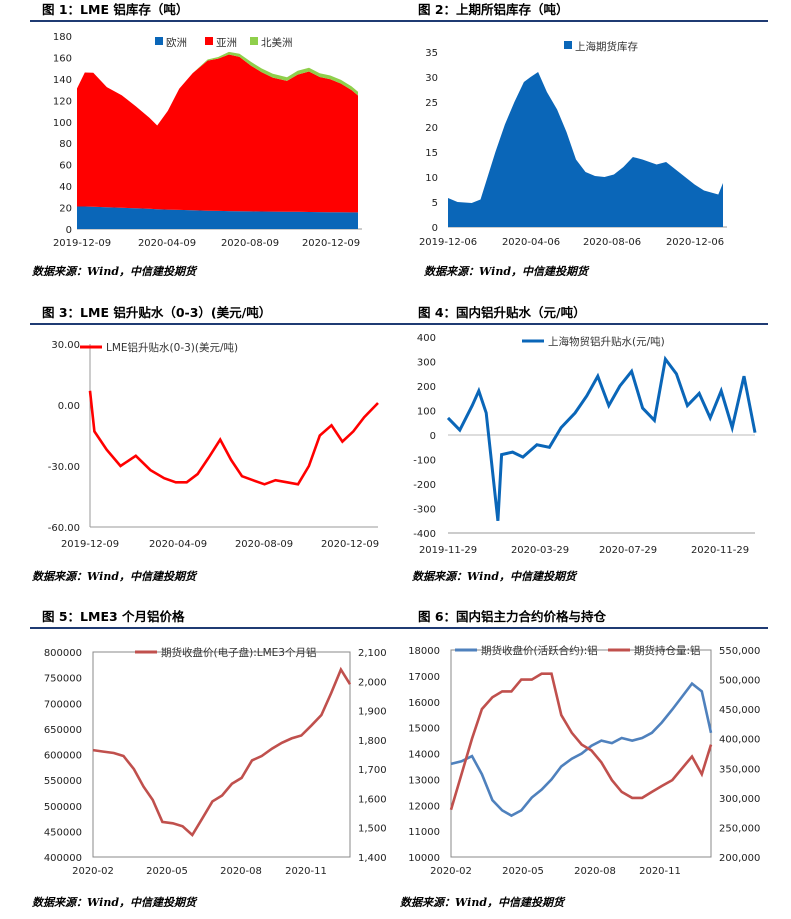 This screenshot has width=791, height=919. I want to click on top-rule, so click(399, 21).